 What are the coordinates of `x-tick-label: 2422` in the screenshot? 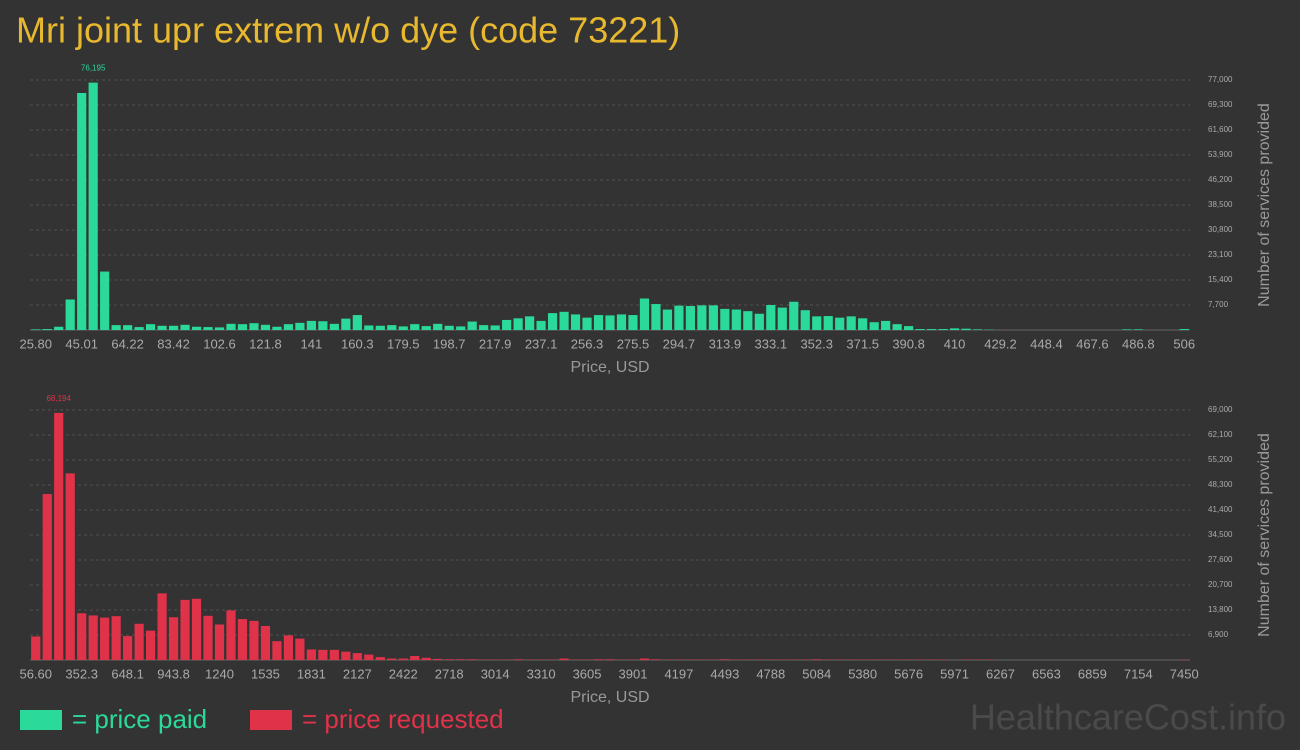 It's located at (403, 673).